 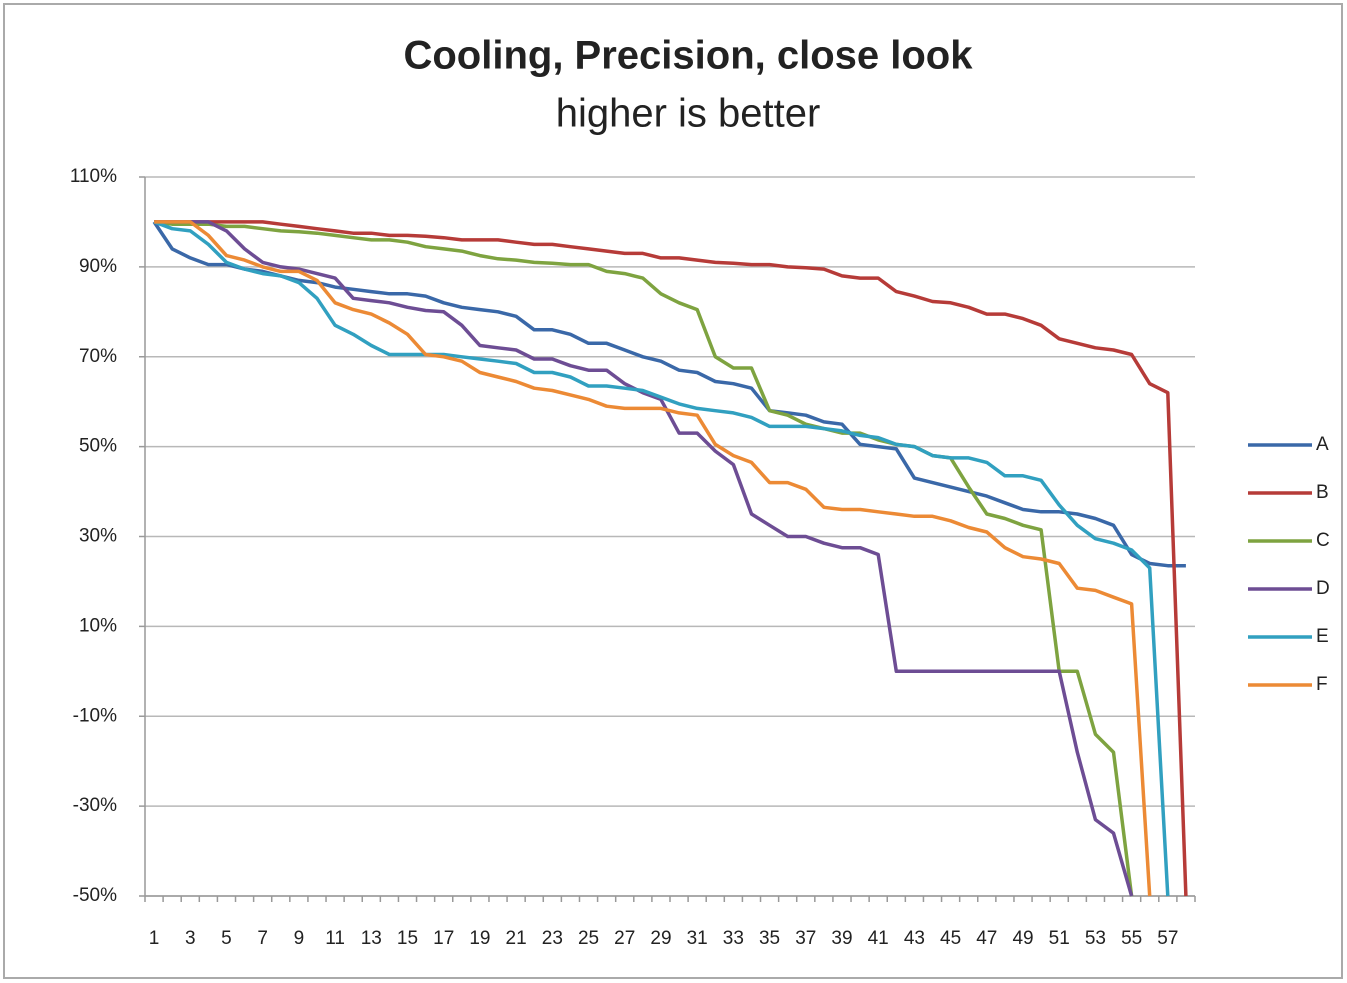 What do you see at coordinates (516, 938) in the screenshot?
I see `x-tick-label: 21` at bounding box center [516, 938].